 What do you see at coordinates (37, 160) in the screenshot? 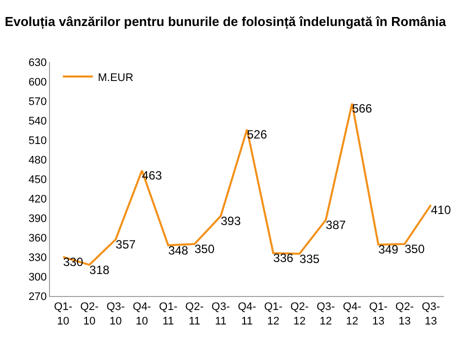
I see `y-tick-label: 480` at bounding box center [37, 160].